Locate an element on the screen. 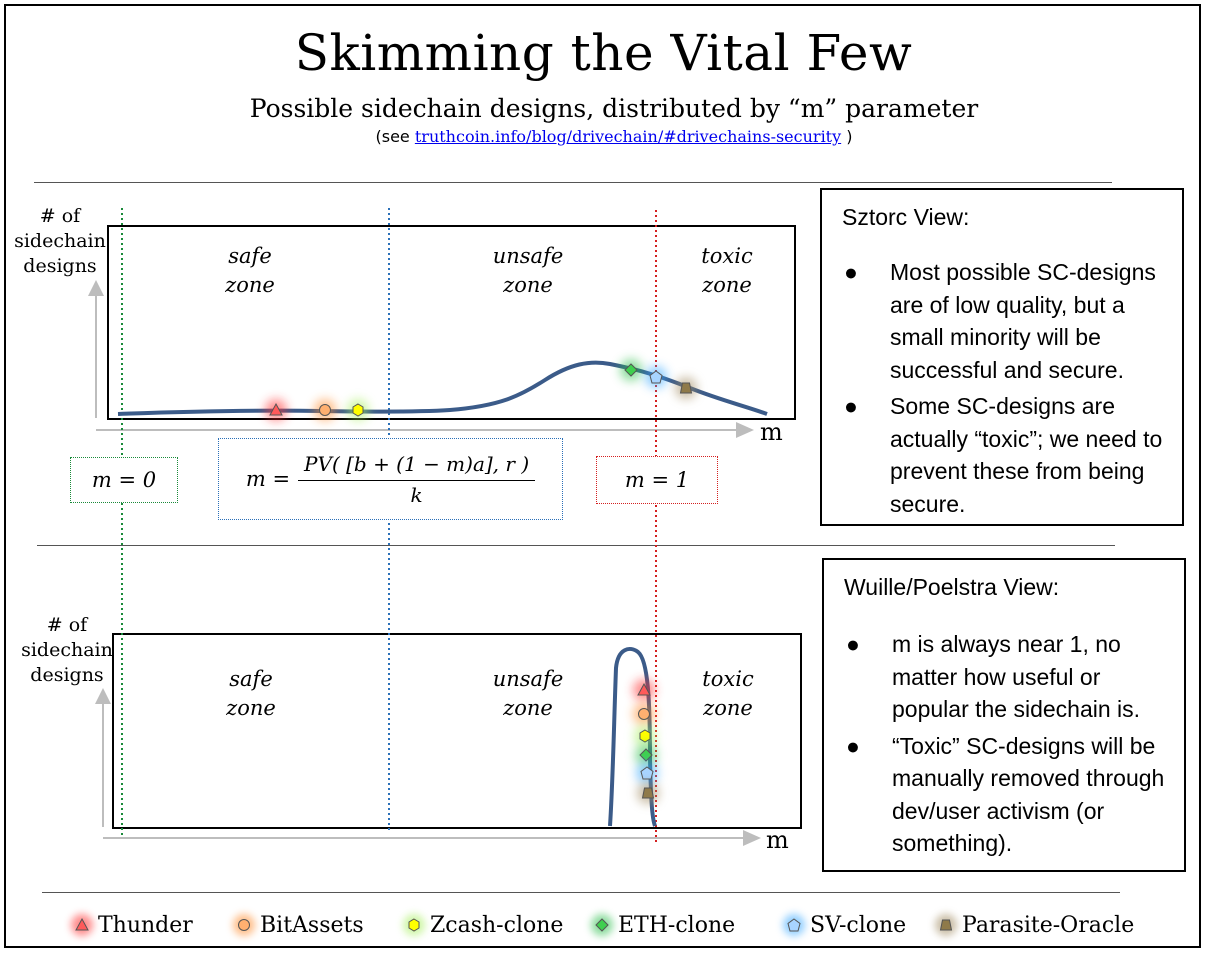  circle-icon is located at coordinates (244, 925).